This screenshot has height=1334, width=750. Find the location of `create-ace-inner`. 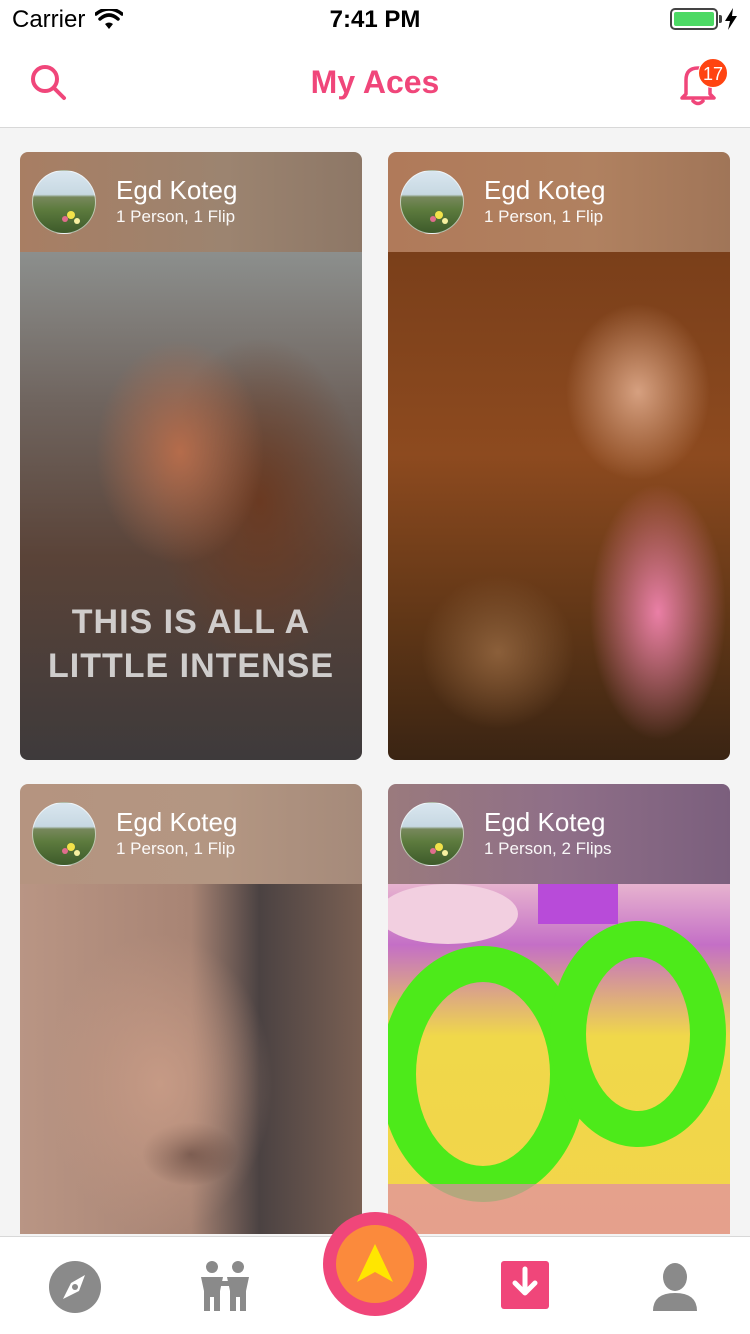

create-ace-inner is located at coordinates (375, 1264).